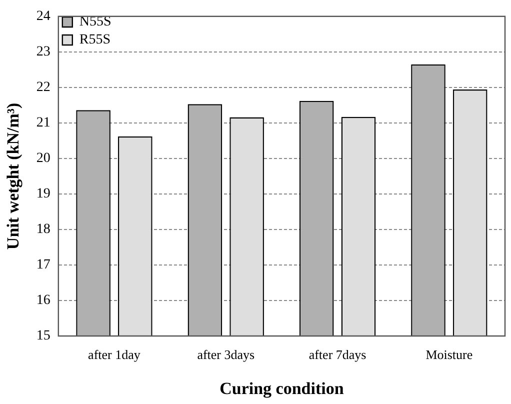  I want to click on y-axis-title: Unit wetght (kN/m³), so click(13, 176).